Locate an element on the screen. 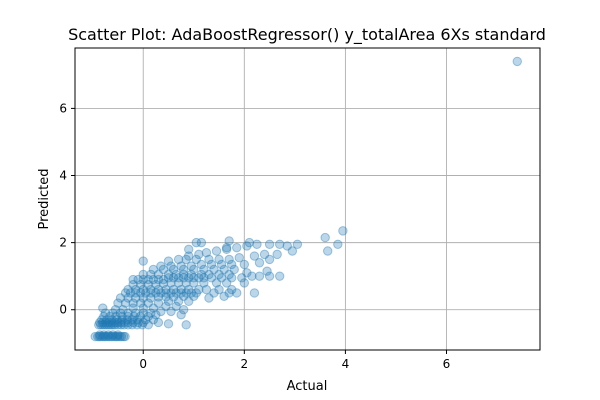 This screenshot has height=400, width=600. x-tick-label: 0 is located at coordinates (143, 364).